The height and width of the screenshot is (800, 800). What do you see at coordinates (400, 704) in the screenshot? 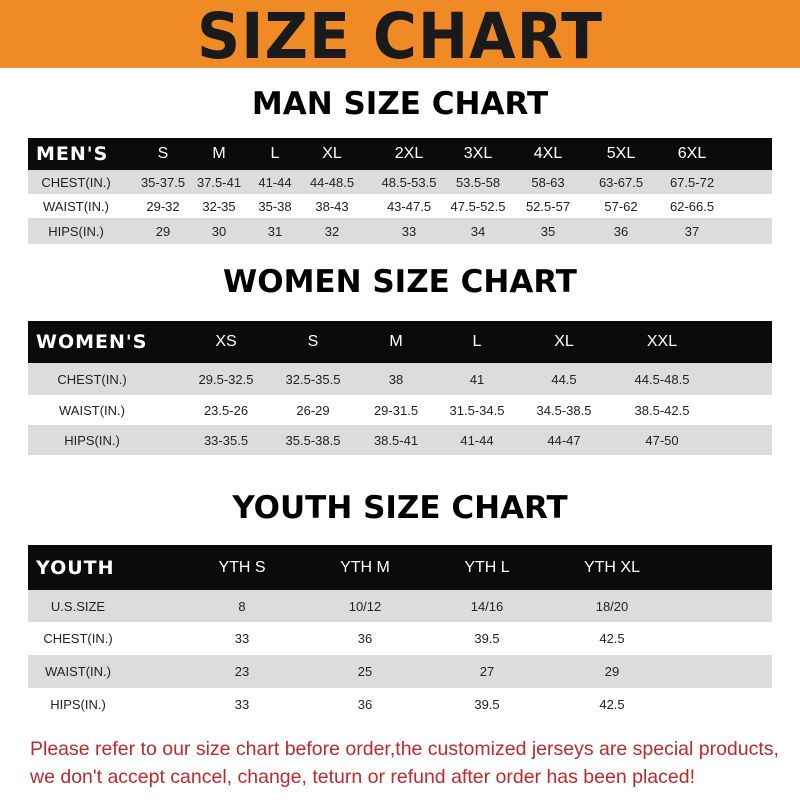
I see `table-row: HIPS(IN.) 33 36 39.5 42.5` at bounding box center [400, 704].